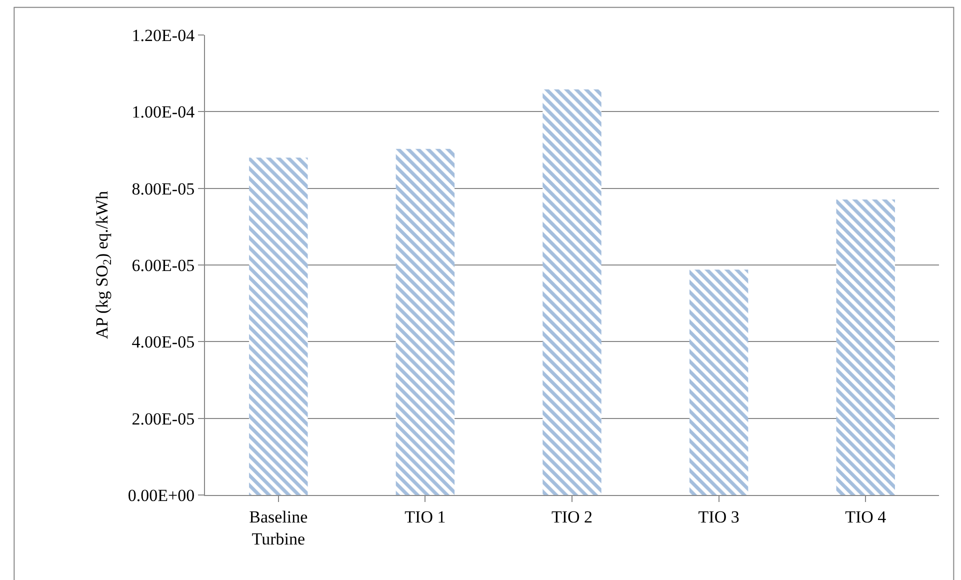  Describe the element at coordinates (161, 495) in the screenshot. I see `y-tick-label: 0.00E+00` at that location.